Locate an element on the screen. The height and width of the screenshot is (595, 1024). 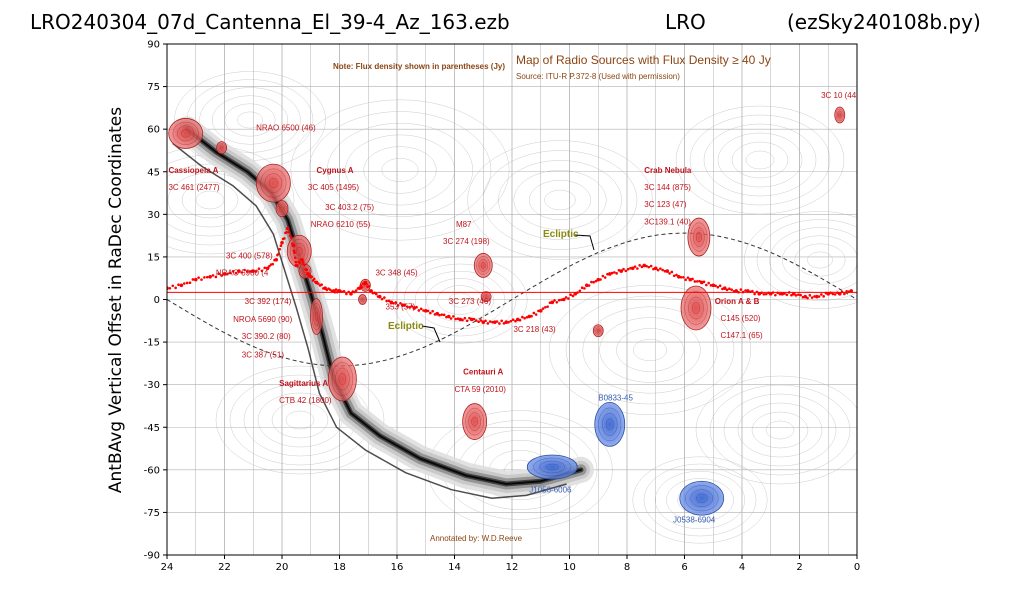
source-label: J1056-6006 is located at coordinates (550, 490).